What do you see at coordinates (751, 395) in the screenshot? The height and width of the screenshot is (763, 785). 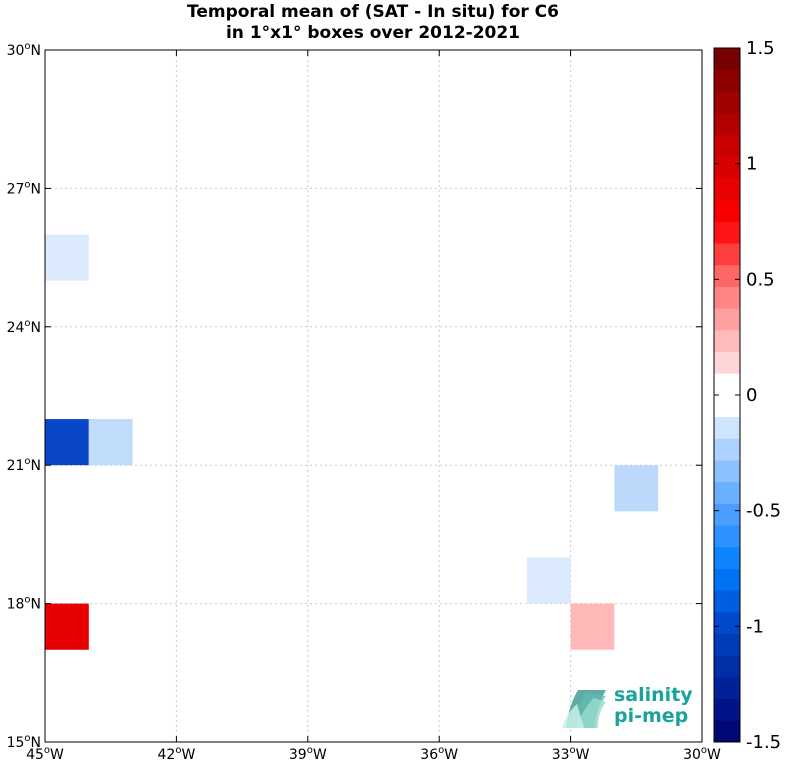 I see `colorbar-tick-label-3: 0` at bounding box center [751, 395].